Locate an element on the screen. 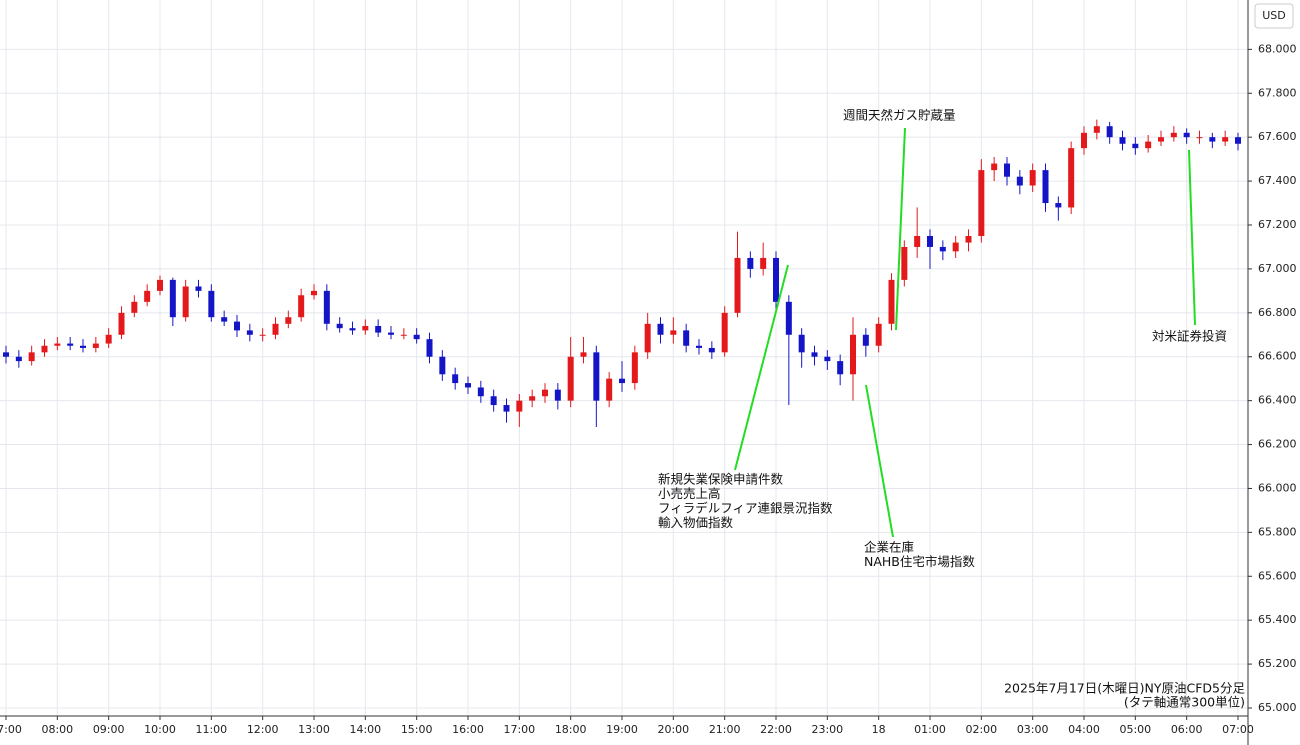 Image resolution: width=1300 pixels, height=745 pixels. annotation-text: NAHB住宅市場指数 is located at coordinates (919, 561).